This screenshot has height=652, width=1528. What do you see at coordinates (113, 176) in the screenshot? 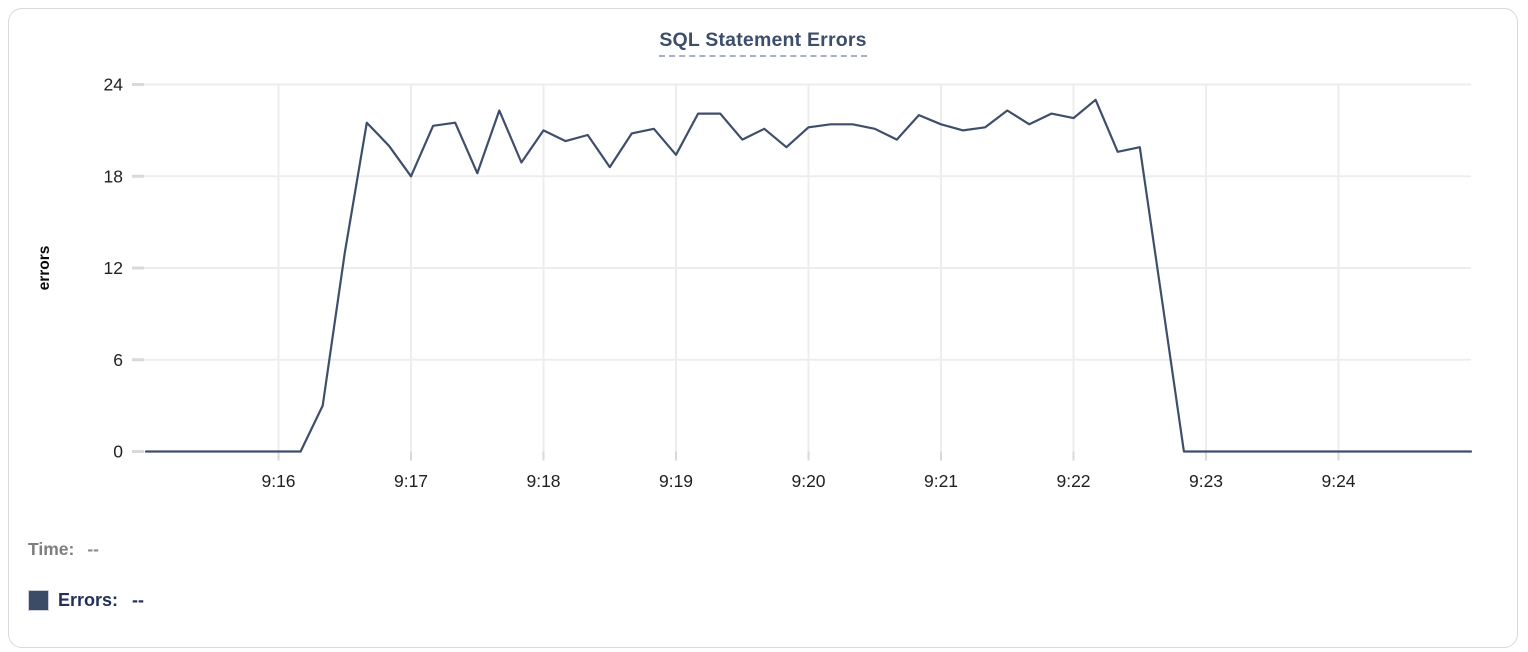
I see `y-tick-label: 18` at bounding box center [113, 176].